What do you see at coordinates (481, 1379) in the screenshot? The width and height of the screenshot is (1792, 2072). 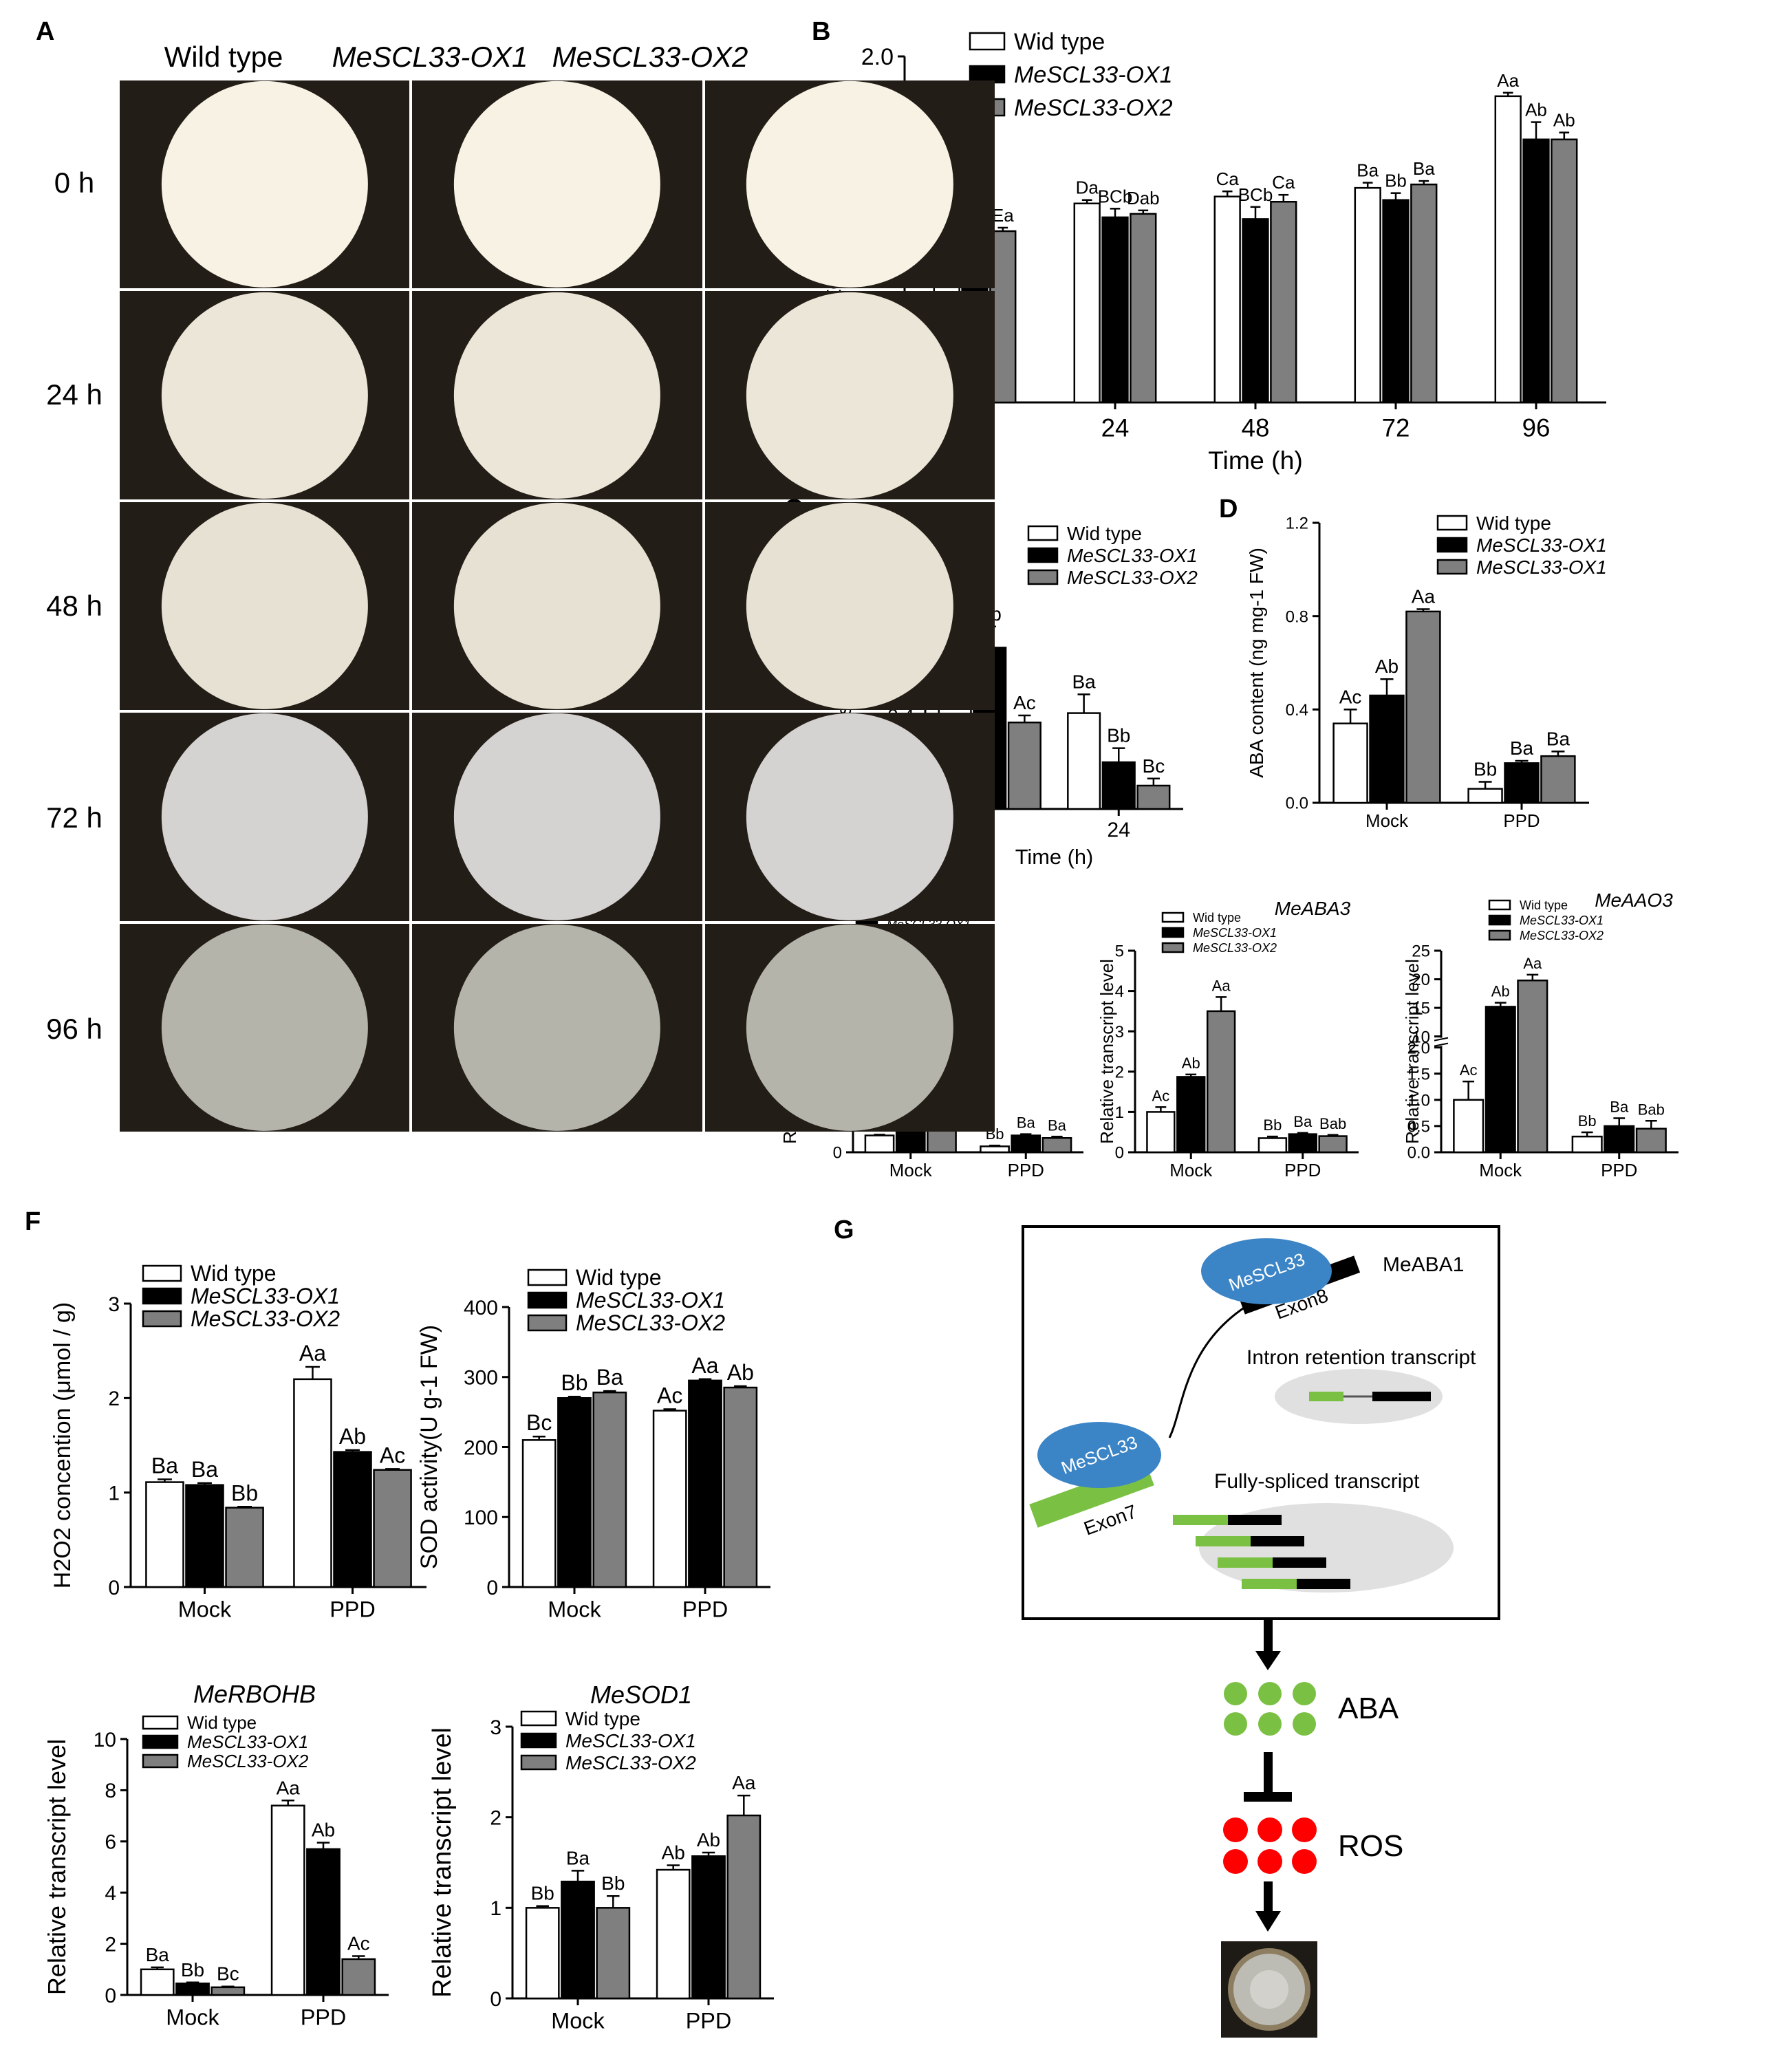 I see `y-tick-label: 300` at bounding box center [481, 1379].